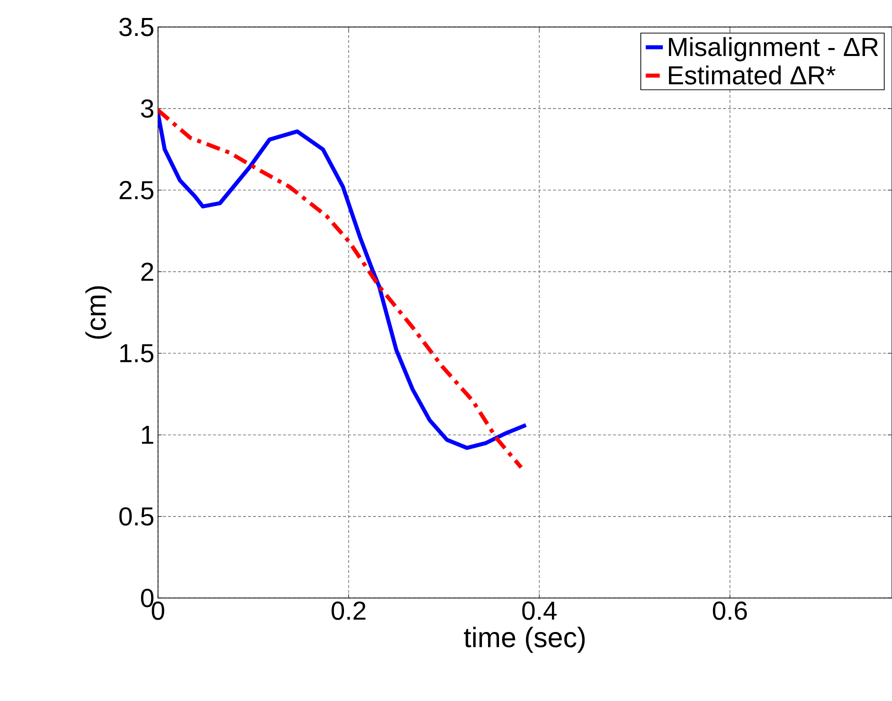 The width and height of the screenshot is (892, 701). What do you see at coordinates (752, 75) in the screenshot?
I see `legend-label: Estimated ΔR*` at bounding box center [752, 75].